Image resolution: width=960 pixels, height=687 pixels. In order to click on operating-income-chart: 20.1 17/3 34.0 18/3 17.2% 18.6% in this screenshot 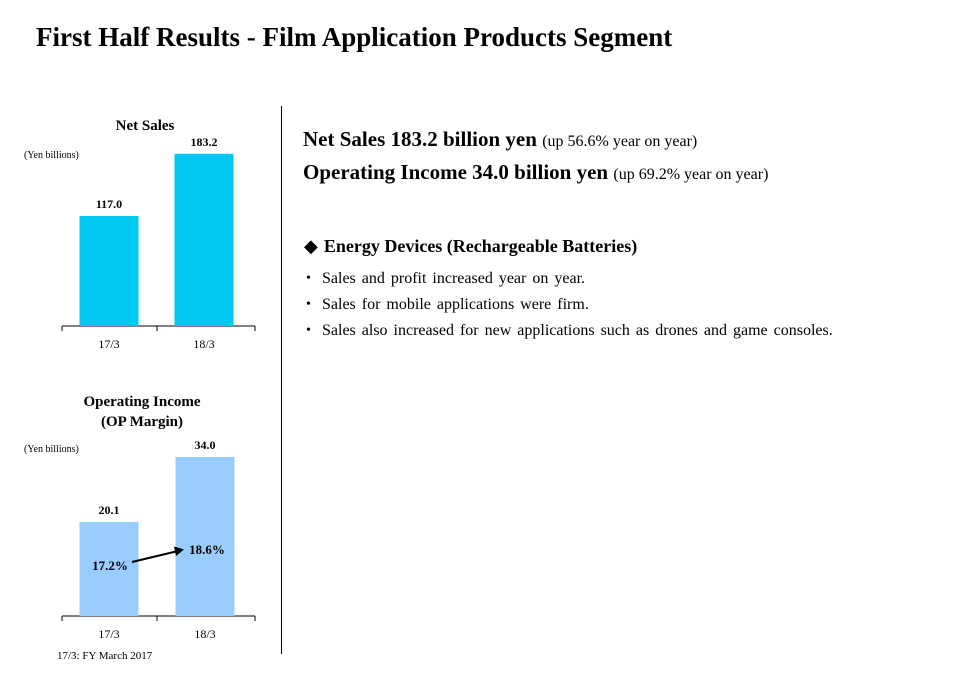, I will do `click(158, 539)`.